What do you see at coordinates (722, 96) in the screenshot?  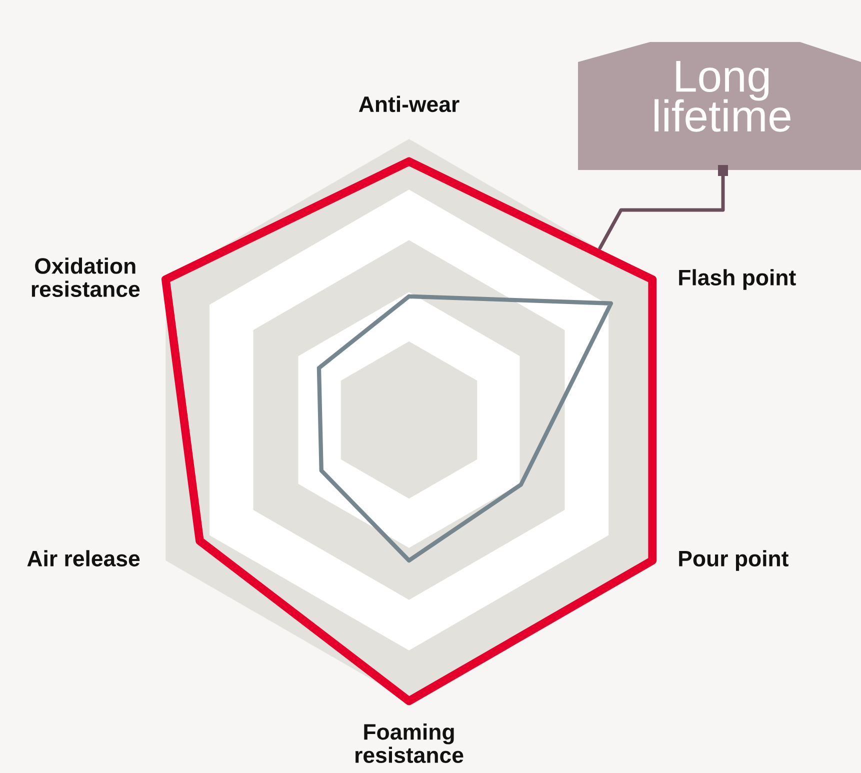 I see `text: Long lifetime` at bounding box center [722, 96].